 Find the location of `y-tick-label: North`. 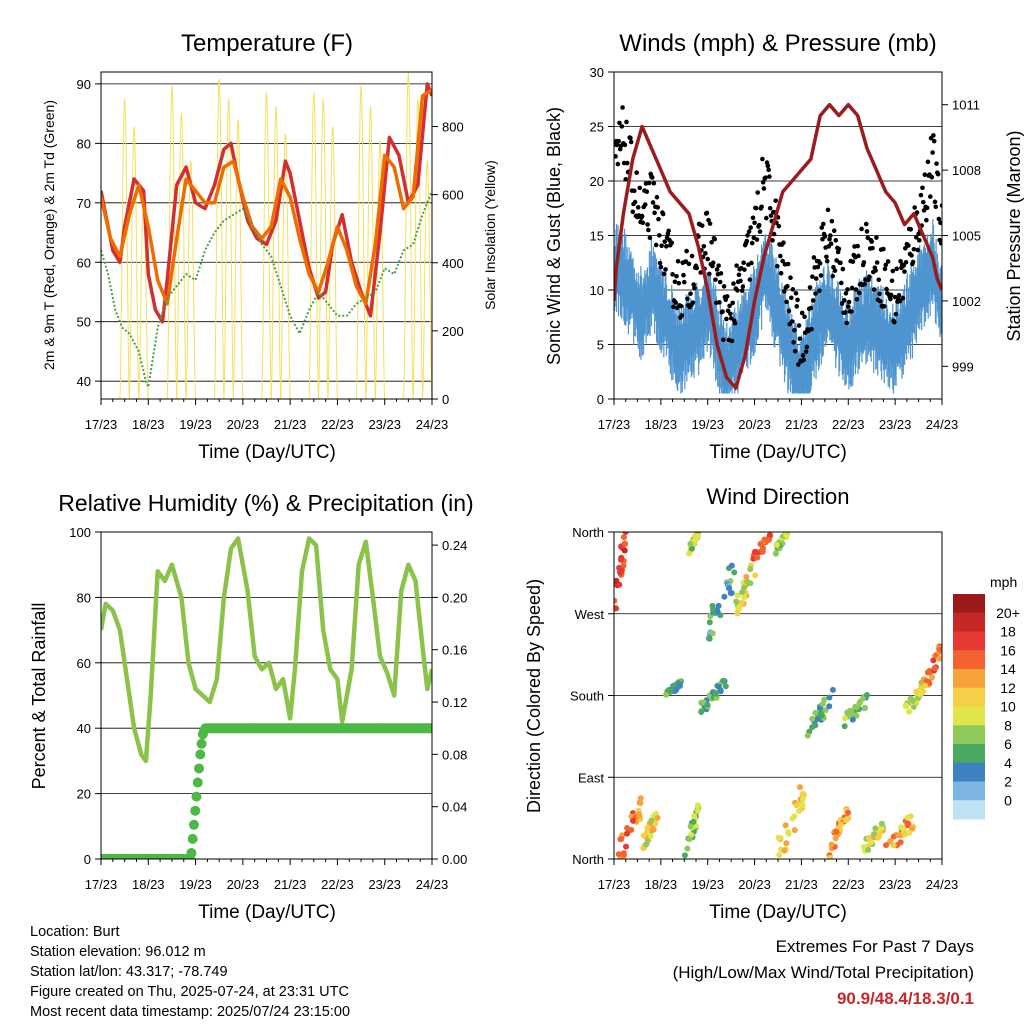

y-tick-label: North is located at coordinates (588, 532).